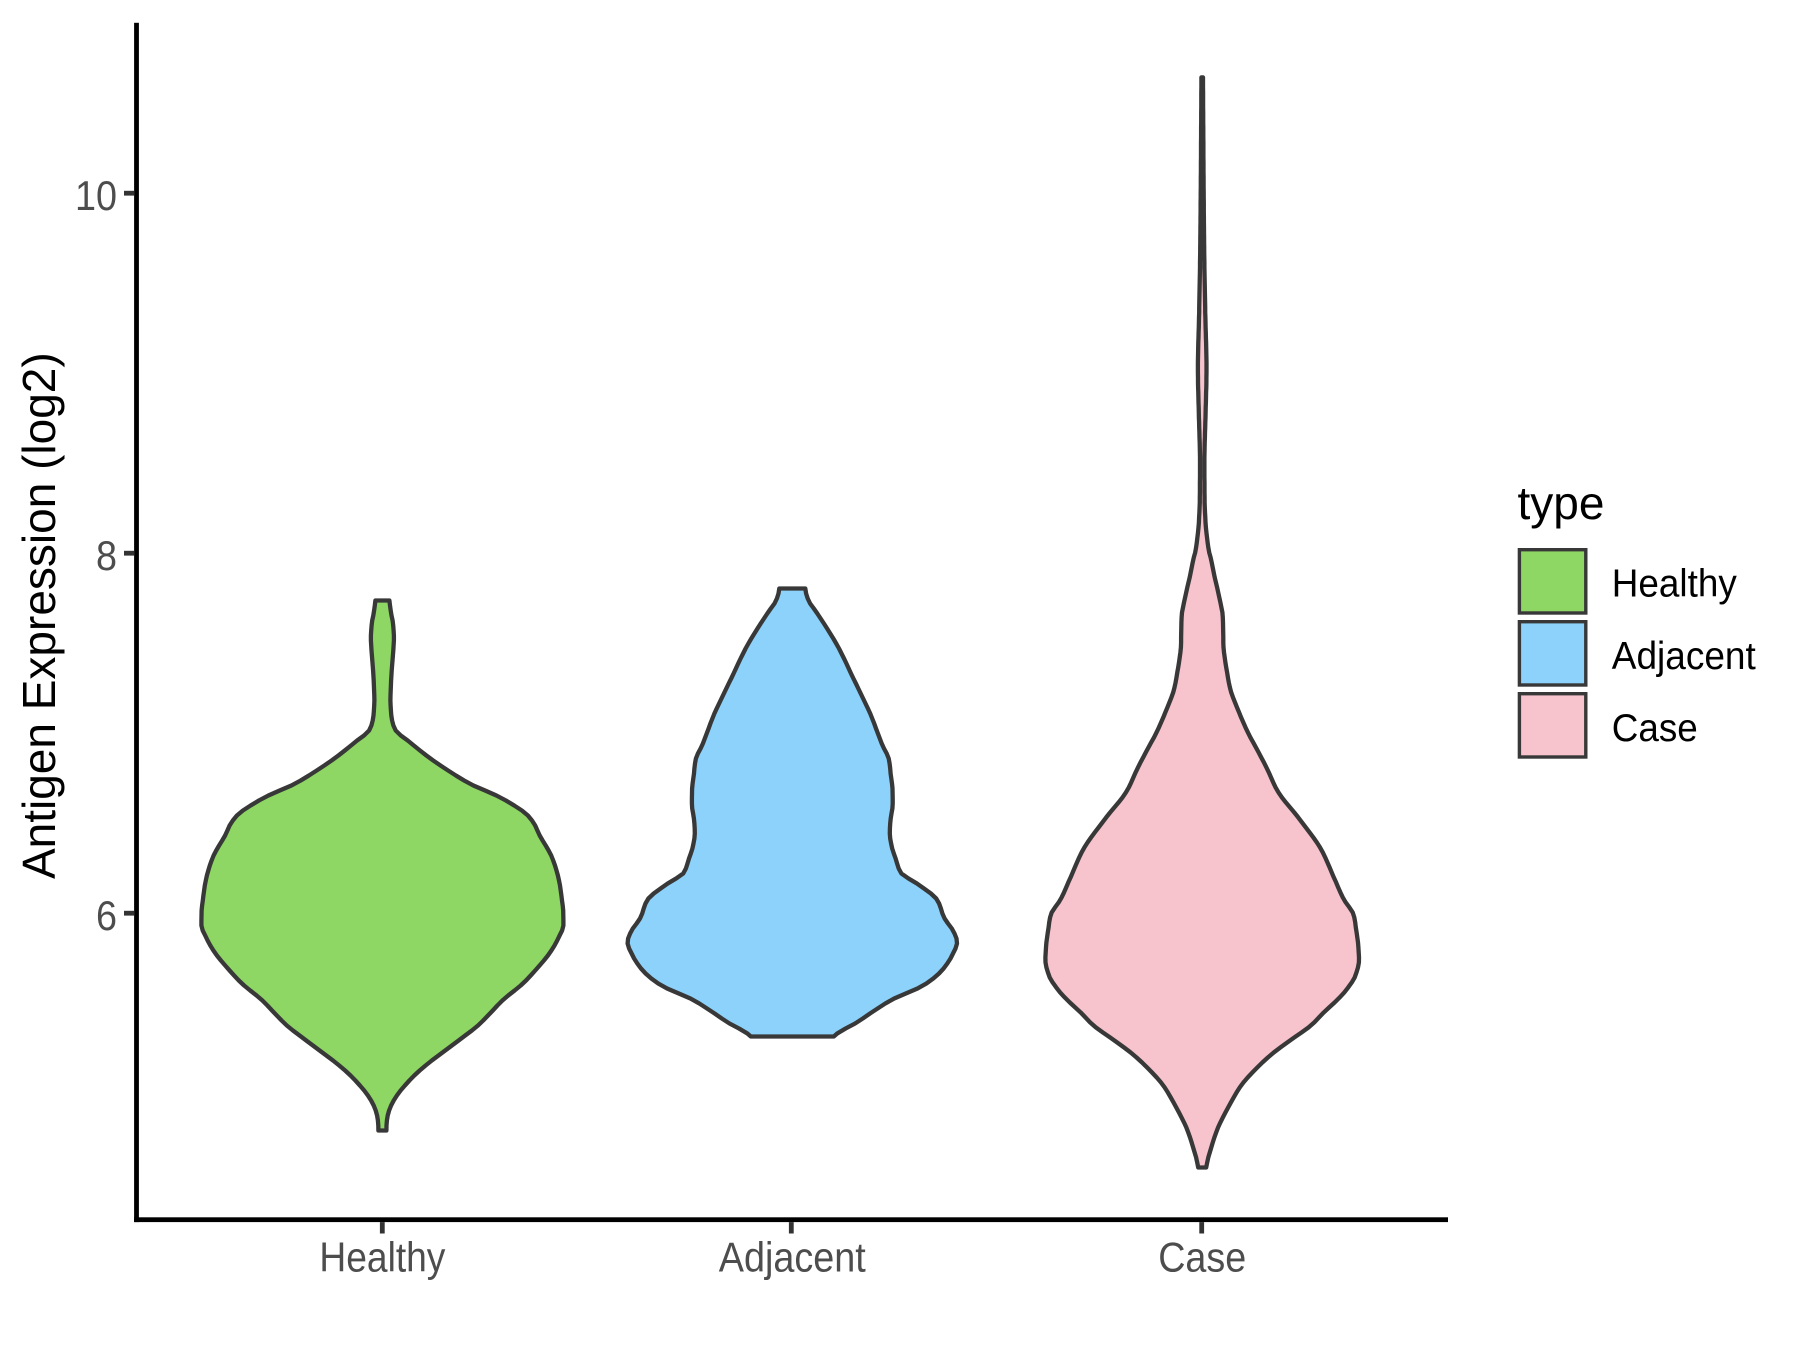 This screenshot has width=1800, height=1350. What do you see at coordinates (96, 195) in the screenshot?
I see `svg-text: 10` at bounding box center [96, 195].